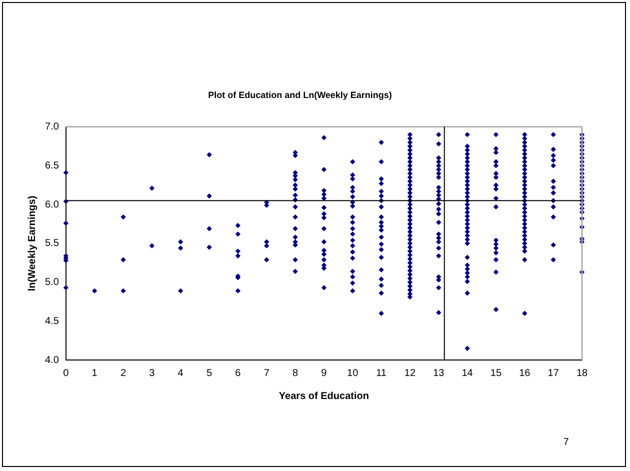 The height and width of the screenshot is (471, 630). What do you see at coordinates (439, 373) in the screenshot?
I see `x-tick-label: 13` at bounding box center [439, 373].